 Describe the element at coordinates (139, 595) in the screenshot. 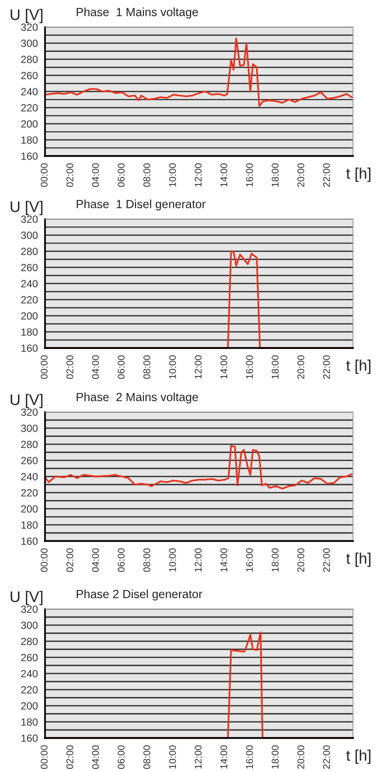

I see `chart-title: Phase 2 Disel generator` at that location.